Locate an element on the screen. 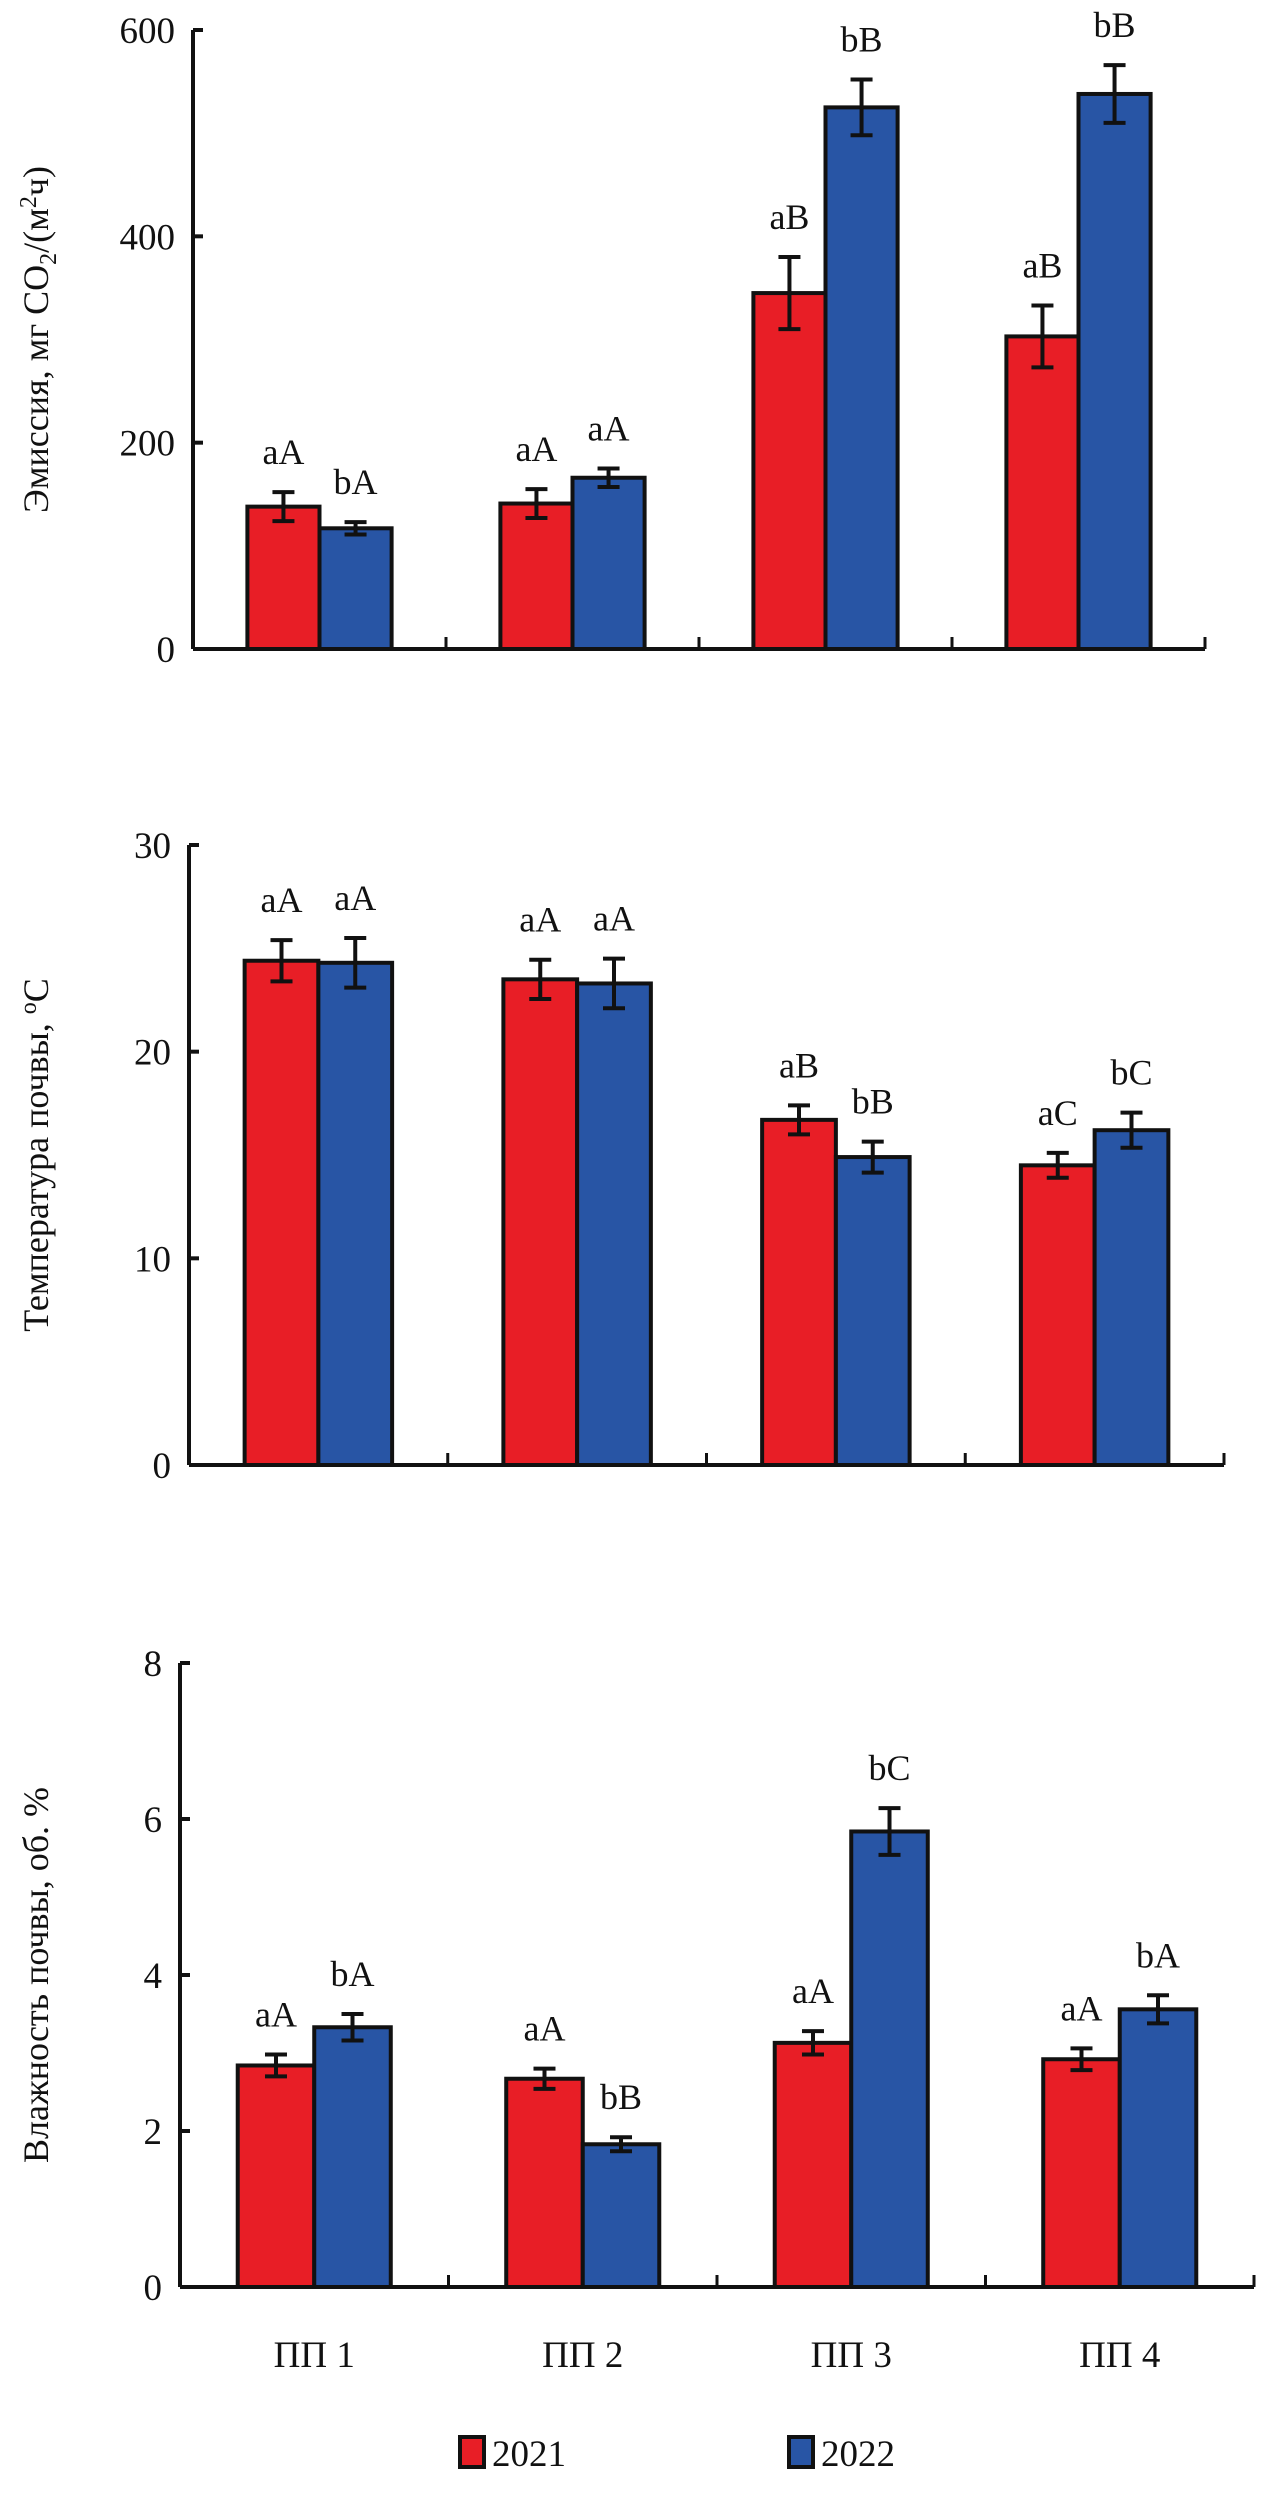 The width and height of the screenshot is (1283, 2500). category-label: ПП 3 is located at coordinates (851, 2355).